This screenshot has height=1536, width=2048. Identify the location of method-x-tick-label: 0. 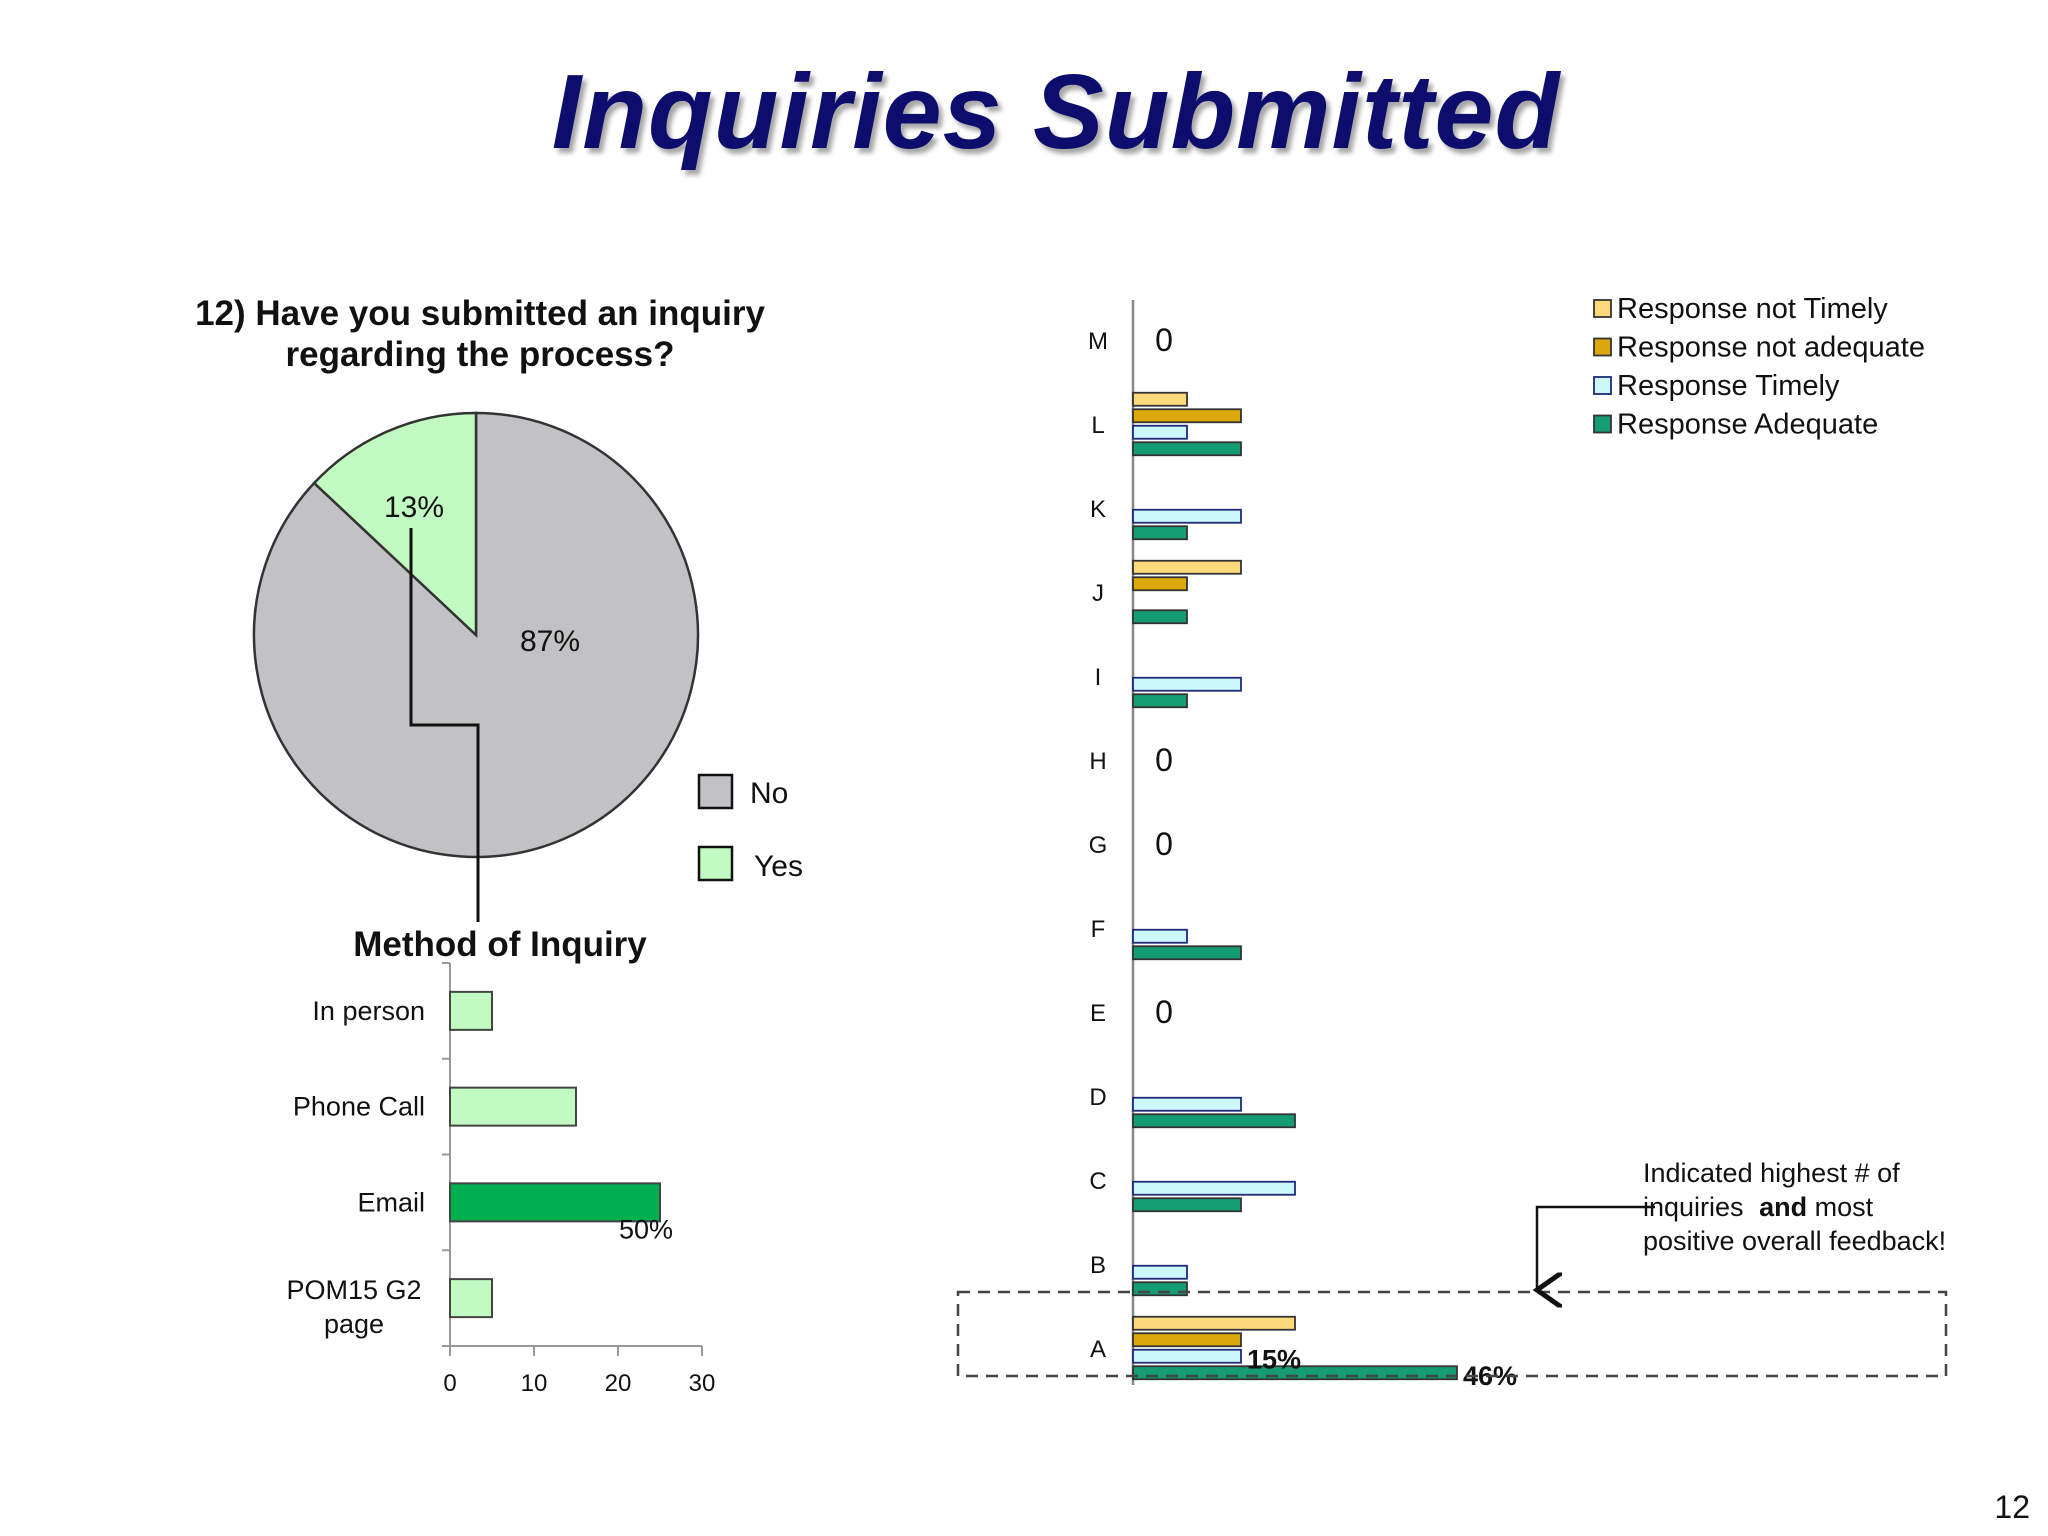
(449, 1383).